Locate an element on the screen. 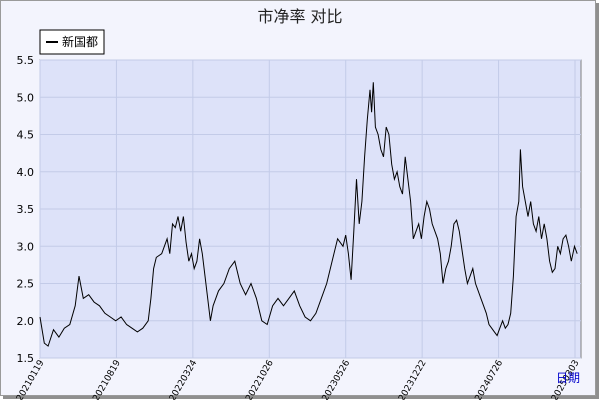 This screenshot has height=400, width=600. x-axis-label: 日期 is located at coordinates (568, 378).